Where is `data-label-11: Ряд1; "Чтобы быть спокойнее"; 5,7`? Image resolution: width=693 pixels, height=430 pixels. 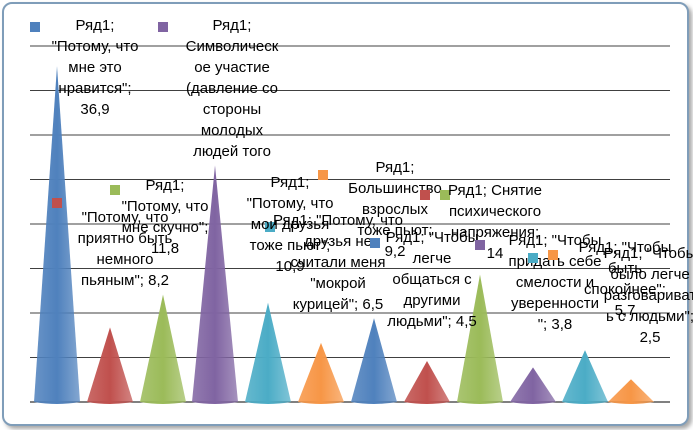 data-label-11: Ряд1; "Чтобы быть спокойнее"; 5,7 is located at coordinates (625, 279).